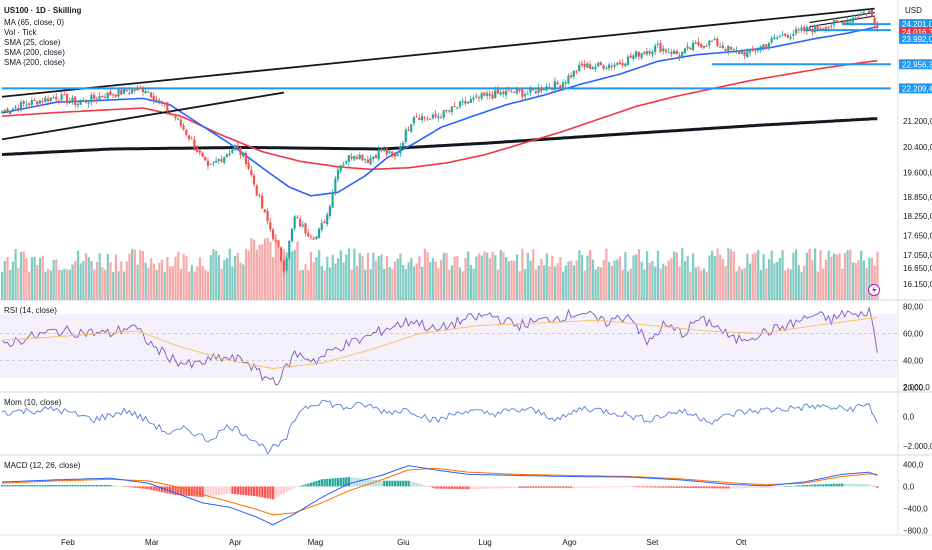 The height and width of the screenshot is (550, 932). What do you see at coordinates (464, 497) in the screenshot?
I see `macd-pane: 400,0 0,0 −400,0 −800,0` at bounding box center [464, 497].